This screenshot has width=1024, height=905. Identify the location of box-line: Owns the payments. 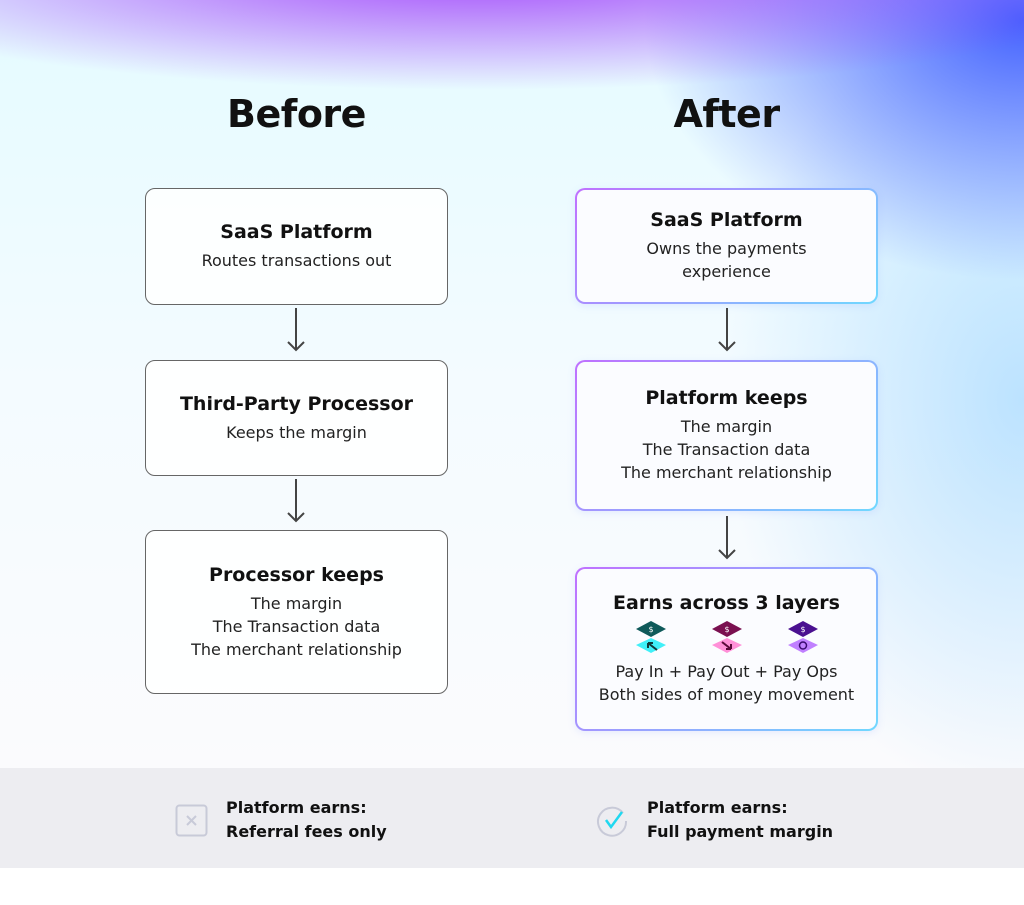
(726, 248).